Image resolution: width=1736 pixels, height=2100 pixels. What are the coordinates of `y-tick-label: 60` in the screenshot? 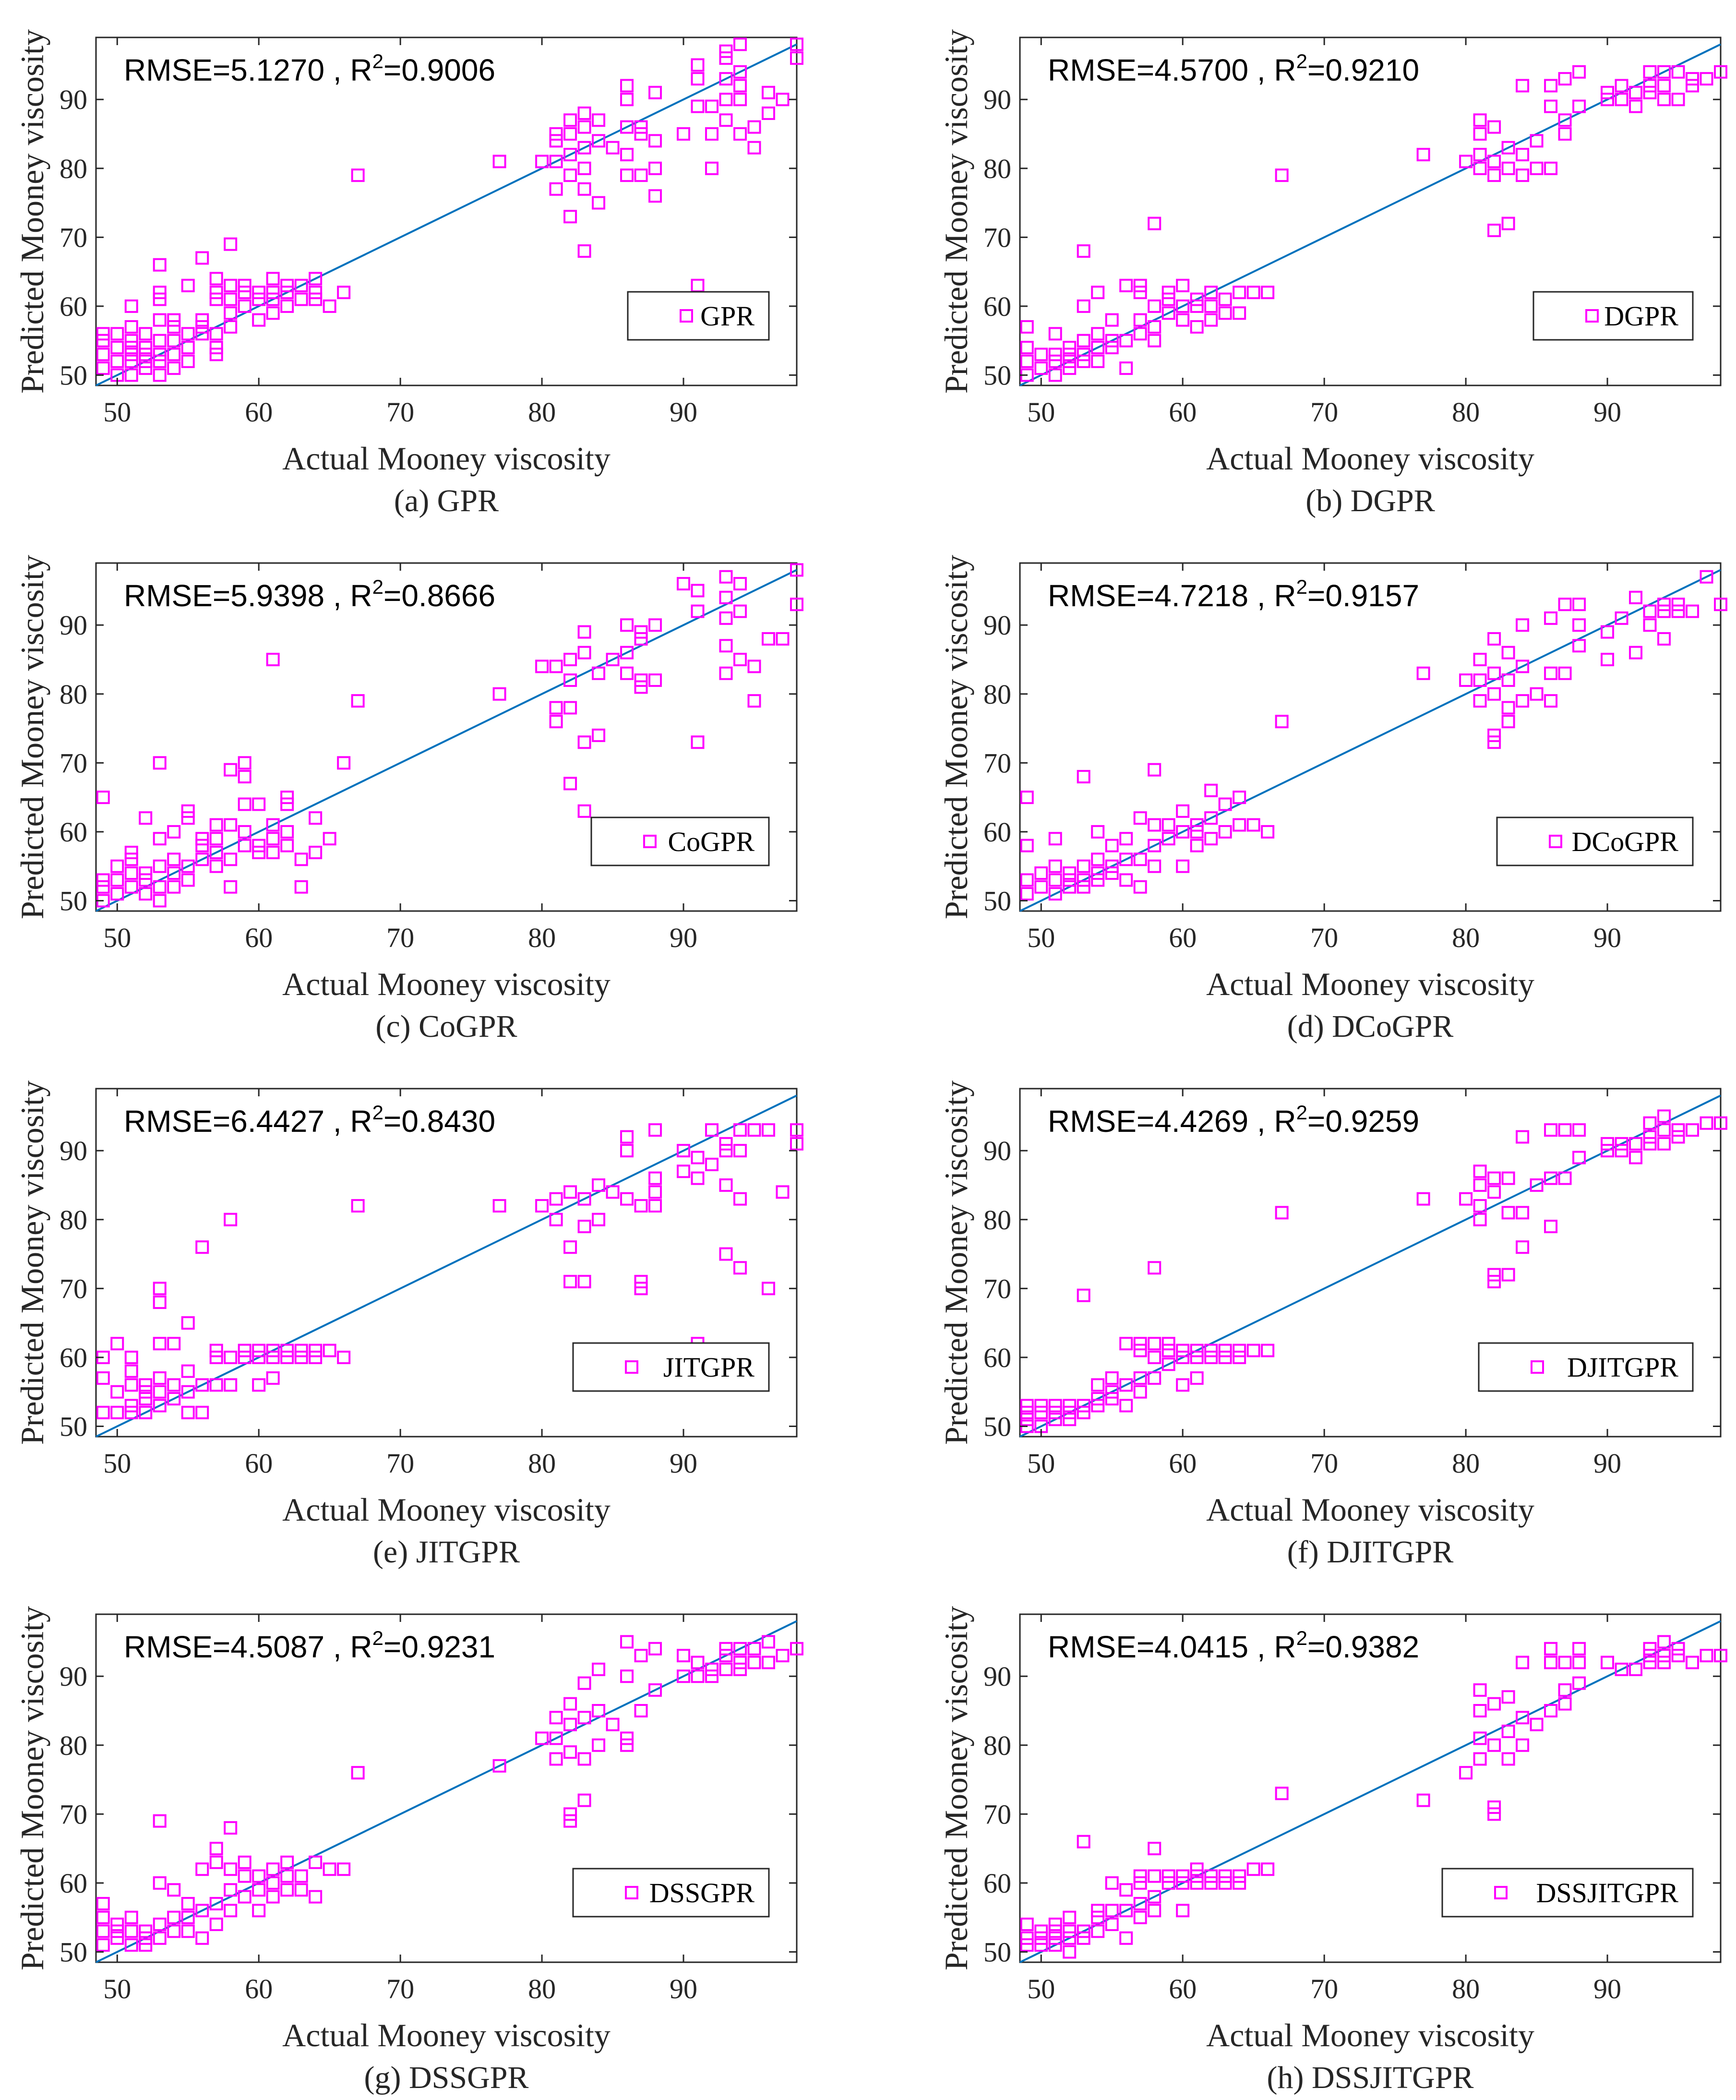 It's located at (73, 1357).